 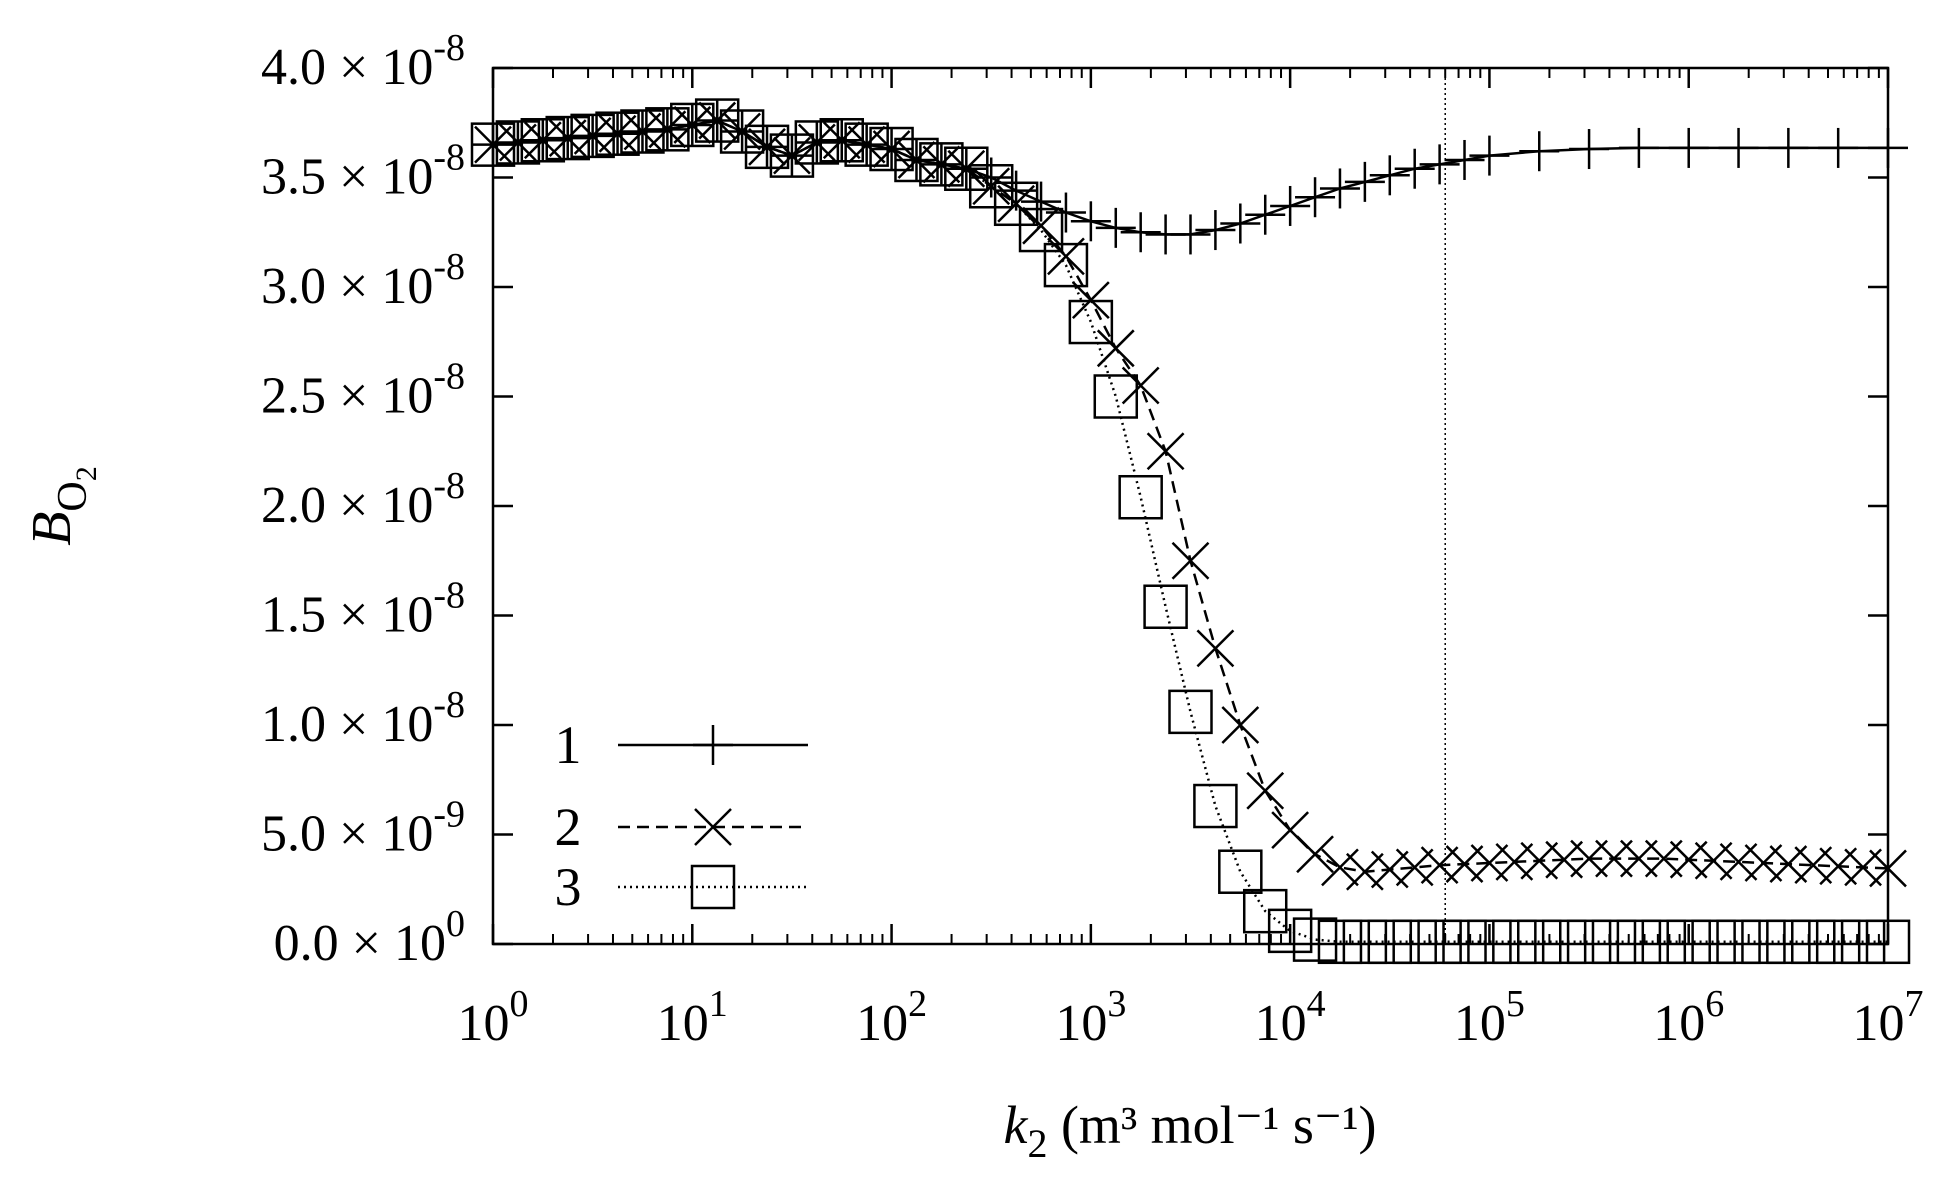 What do you see at coordinates (363, 390) in the screenshot?
I see `y-tick-label: 2.5 × 10⁻⁸` at bounding box center [363, 390].